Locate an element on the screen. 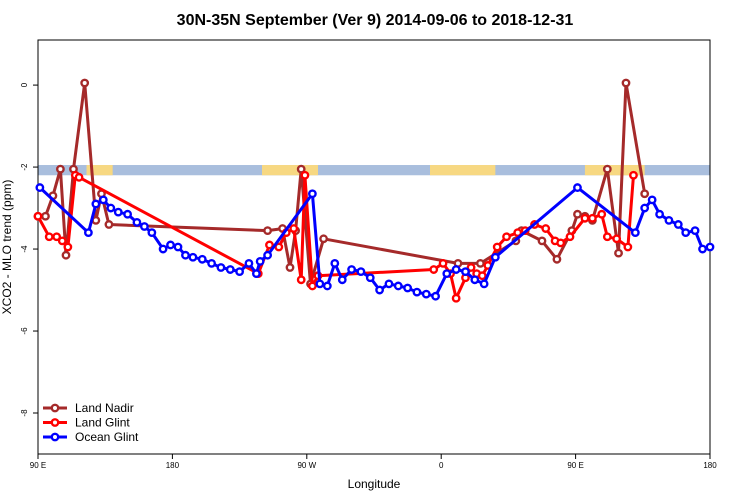 This screenshot has height=500, width=750. y-tick-label: -6 is located at coordinates (24, 331).